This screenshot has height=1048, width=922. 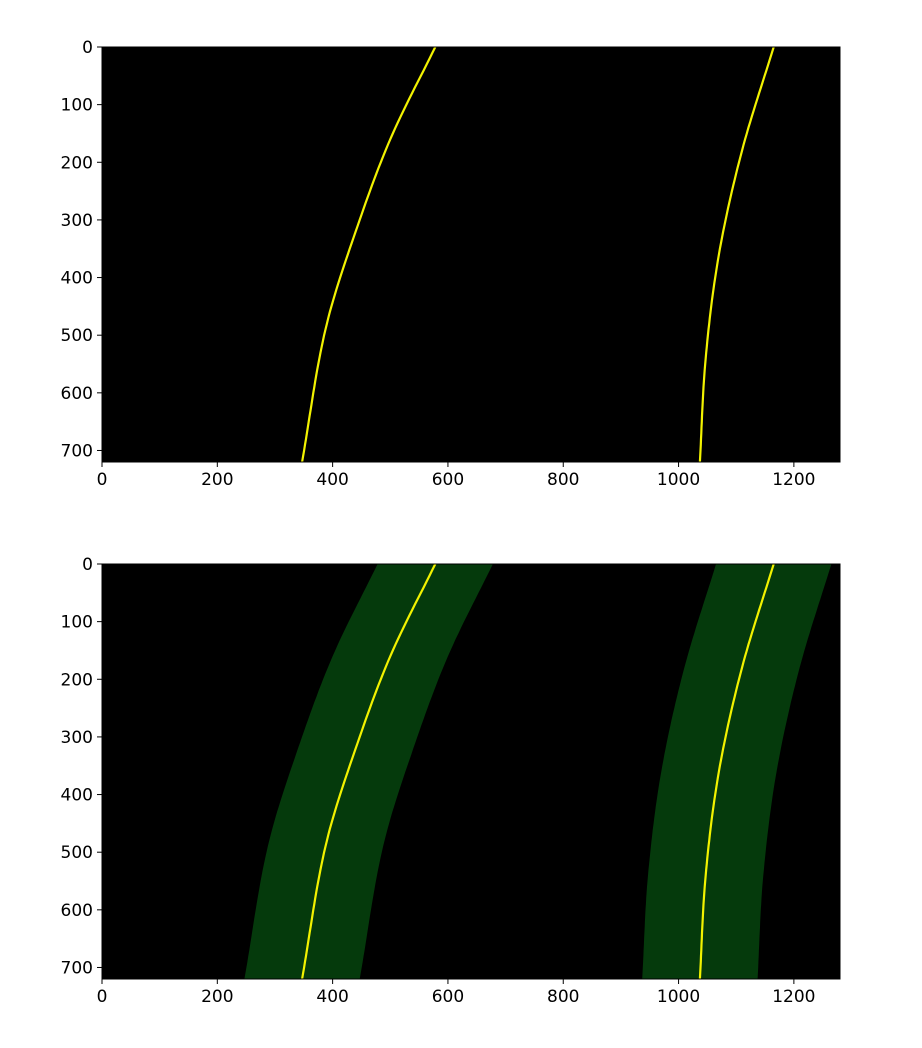 I want to click on lane-search-band-left, so click(x=368, y=771).